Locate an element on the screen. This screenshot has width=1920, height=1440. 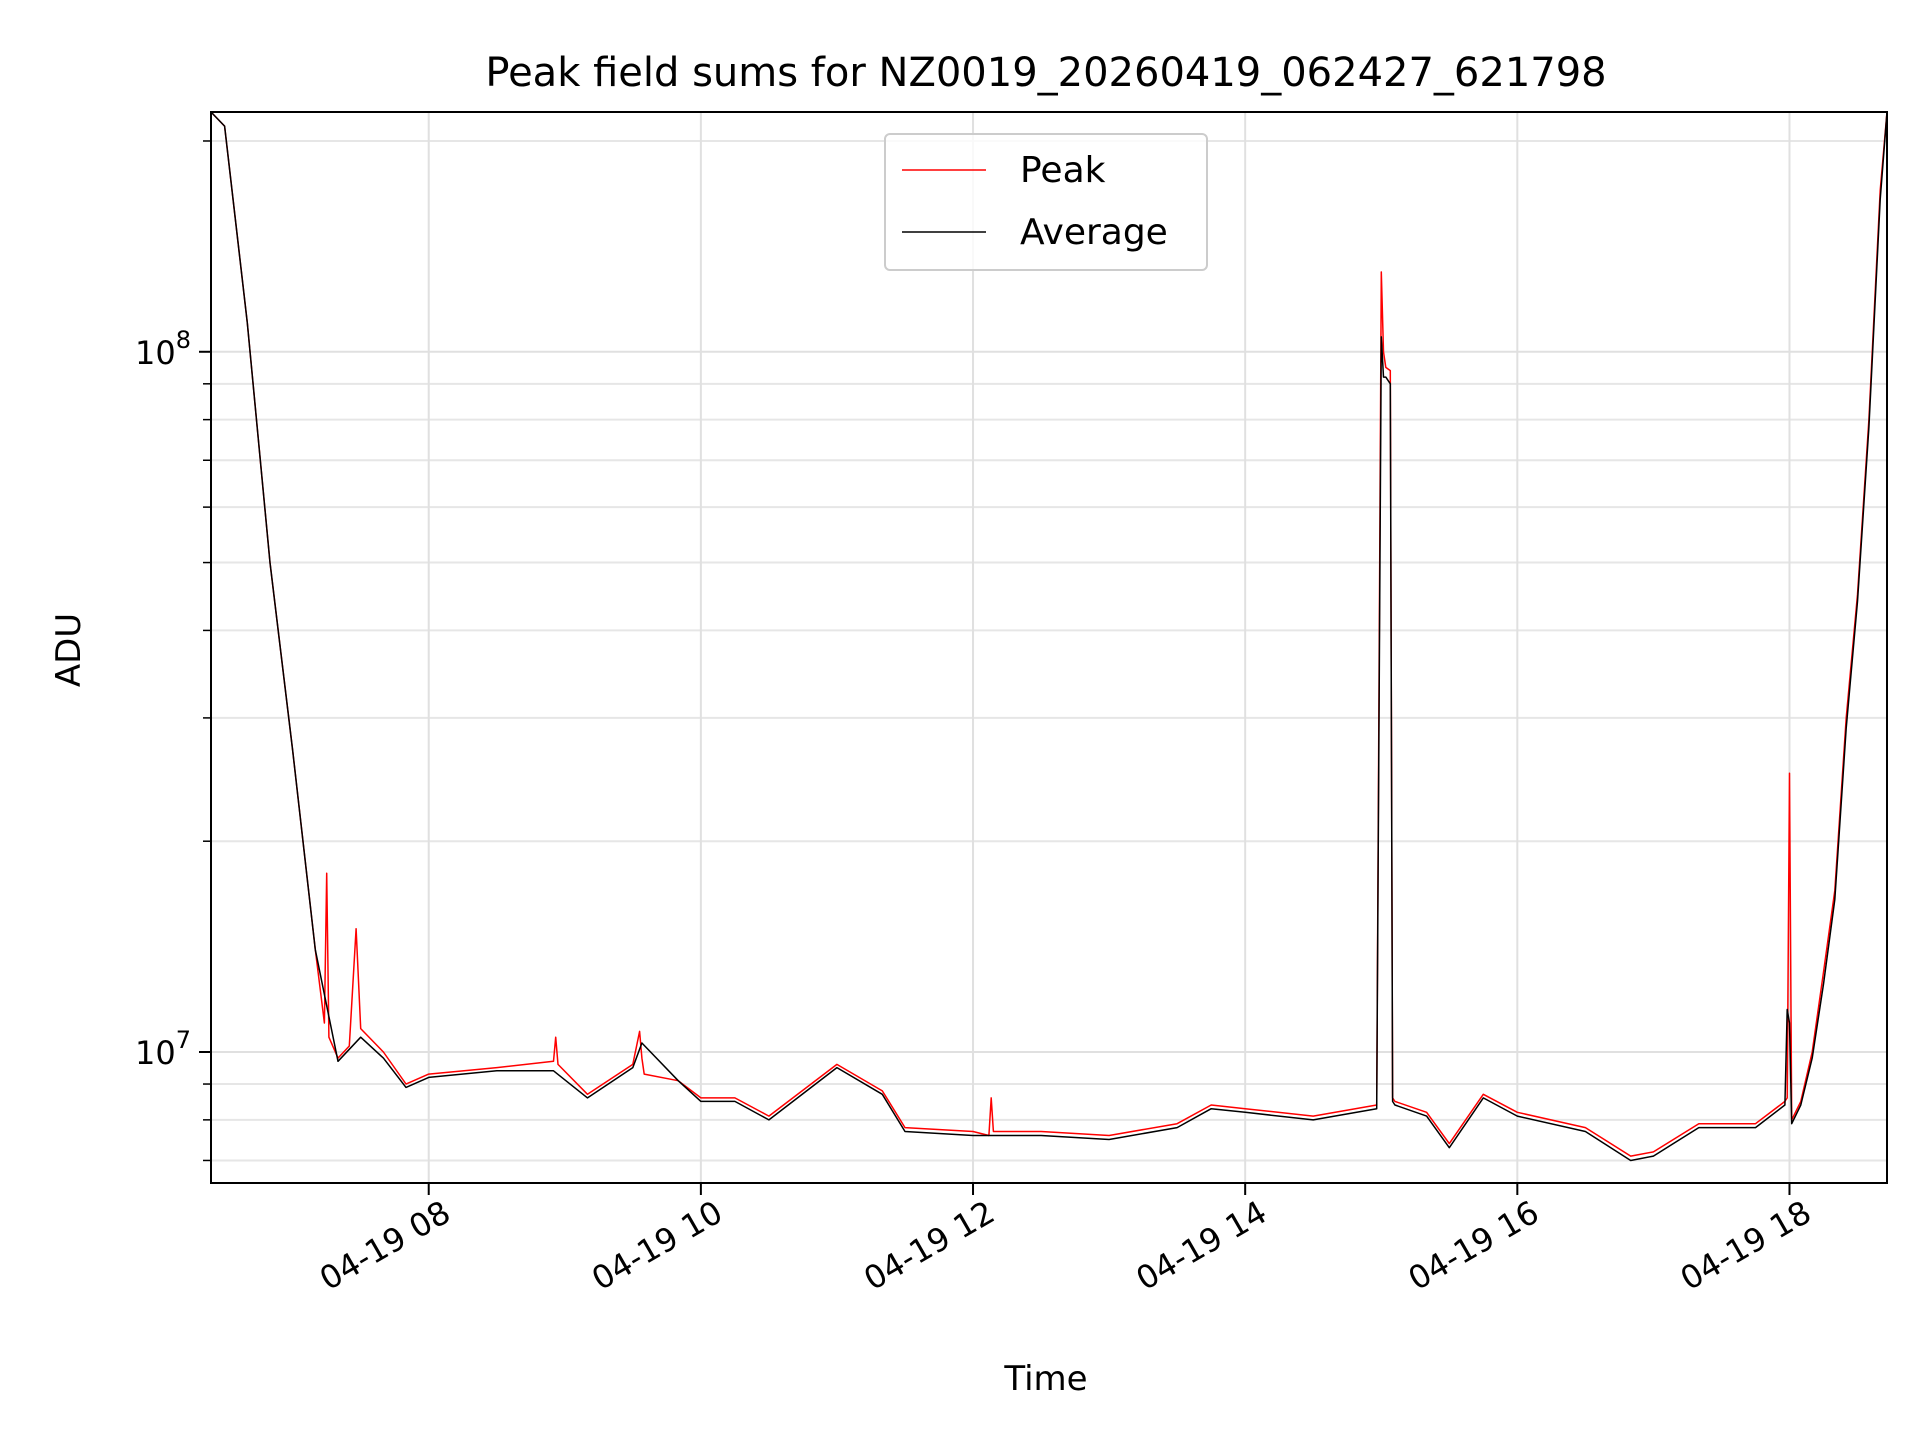
legend-box is located at coordinates (1046, 202).